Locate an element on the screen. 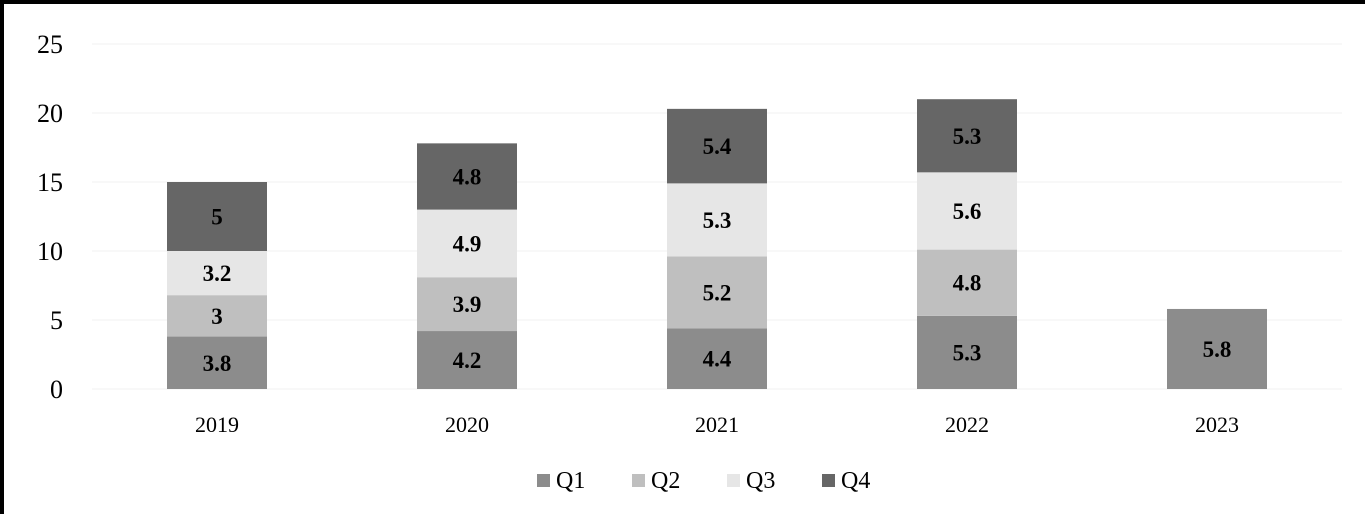 Image resolution: width=1365 pixels, height=514 pixels. bar-q2-2021 is located at coordinates (717, 292).